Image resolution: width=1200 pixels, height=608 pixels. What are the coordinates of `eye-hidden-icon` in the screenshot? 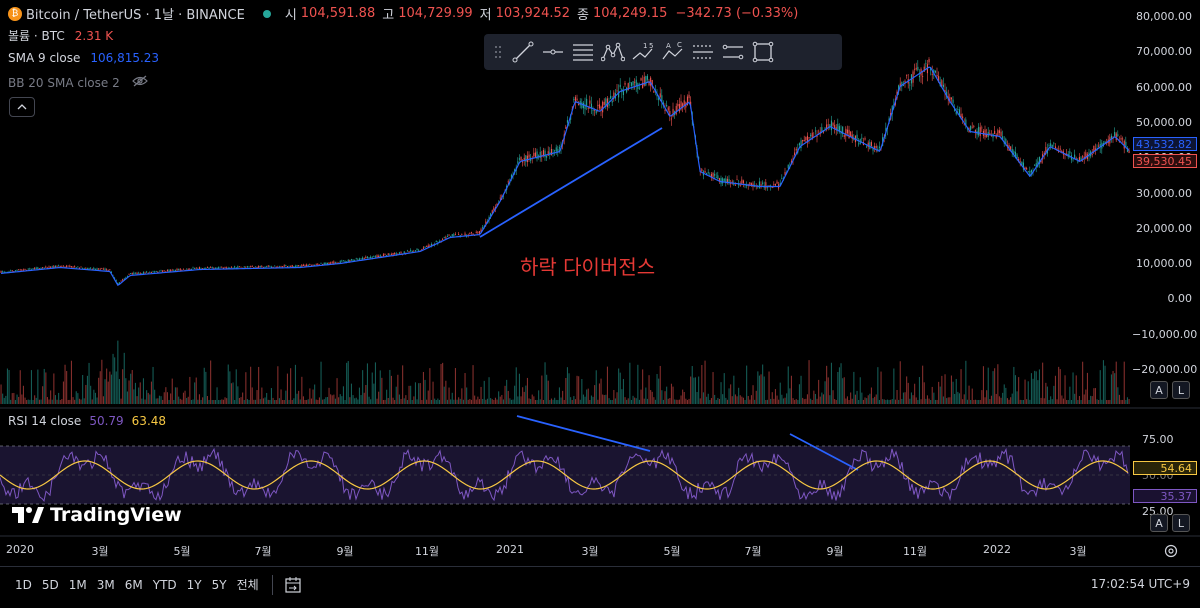 It's located at (139, 82).